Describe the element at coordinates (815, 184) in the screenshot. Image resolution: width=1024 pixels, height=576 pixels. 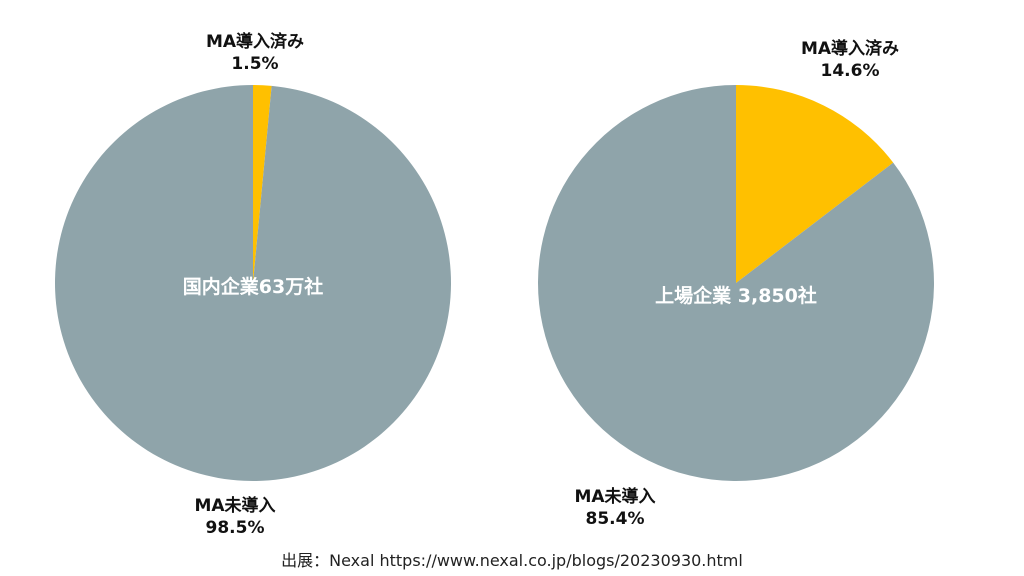
I see `right-pie-slice-adopted` at that location.